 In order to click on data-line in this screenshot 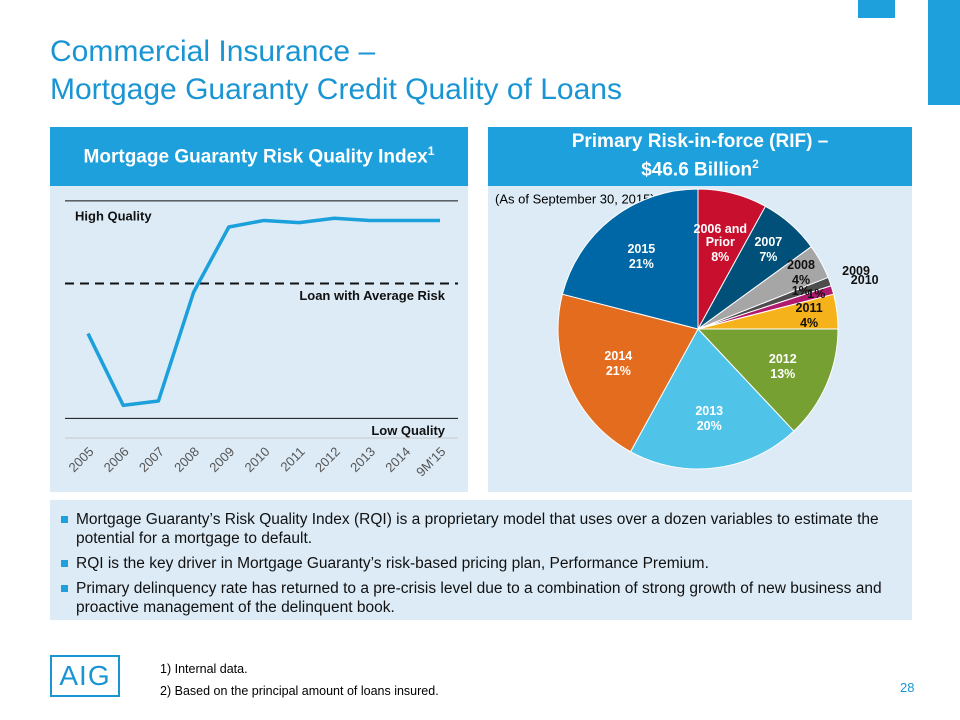, I will do `click(263, 312)`.